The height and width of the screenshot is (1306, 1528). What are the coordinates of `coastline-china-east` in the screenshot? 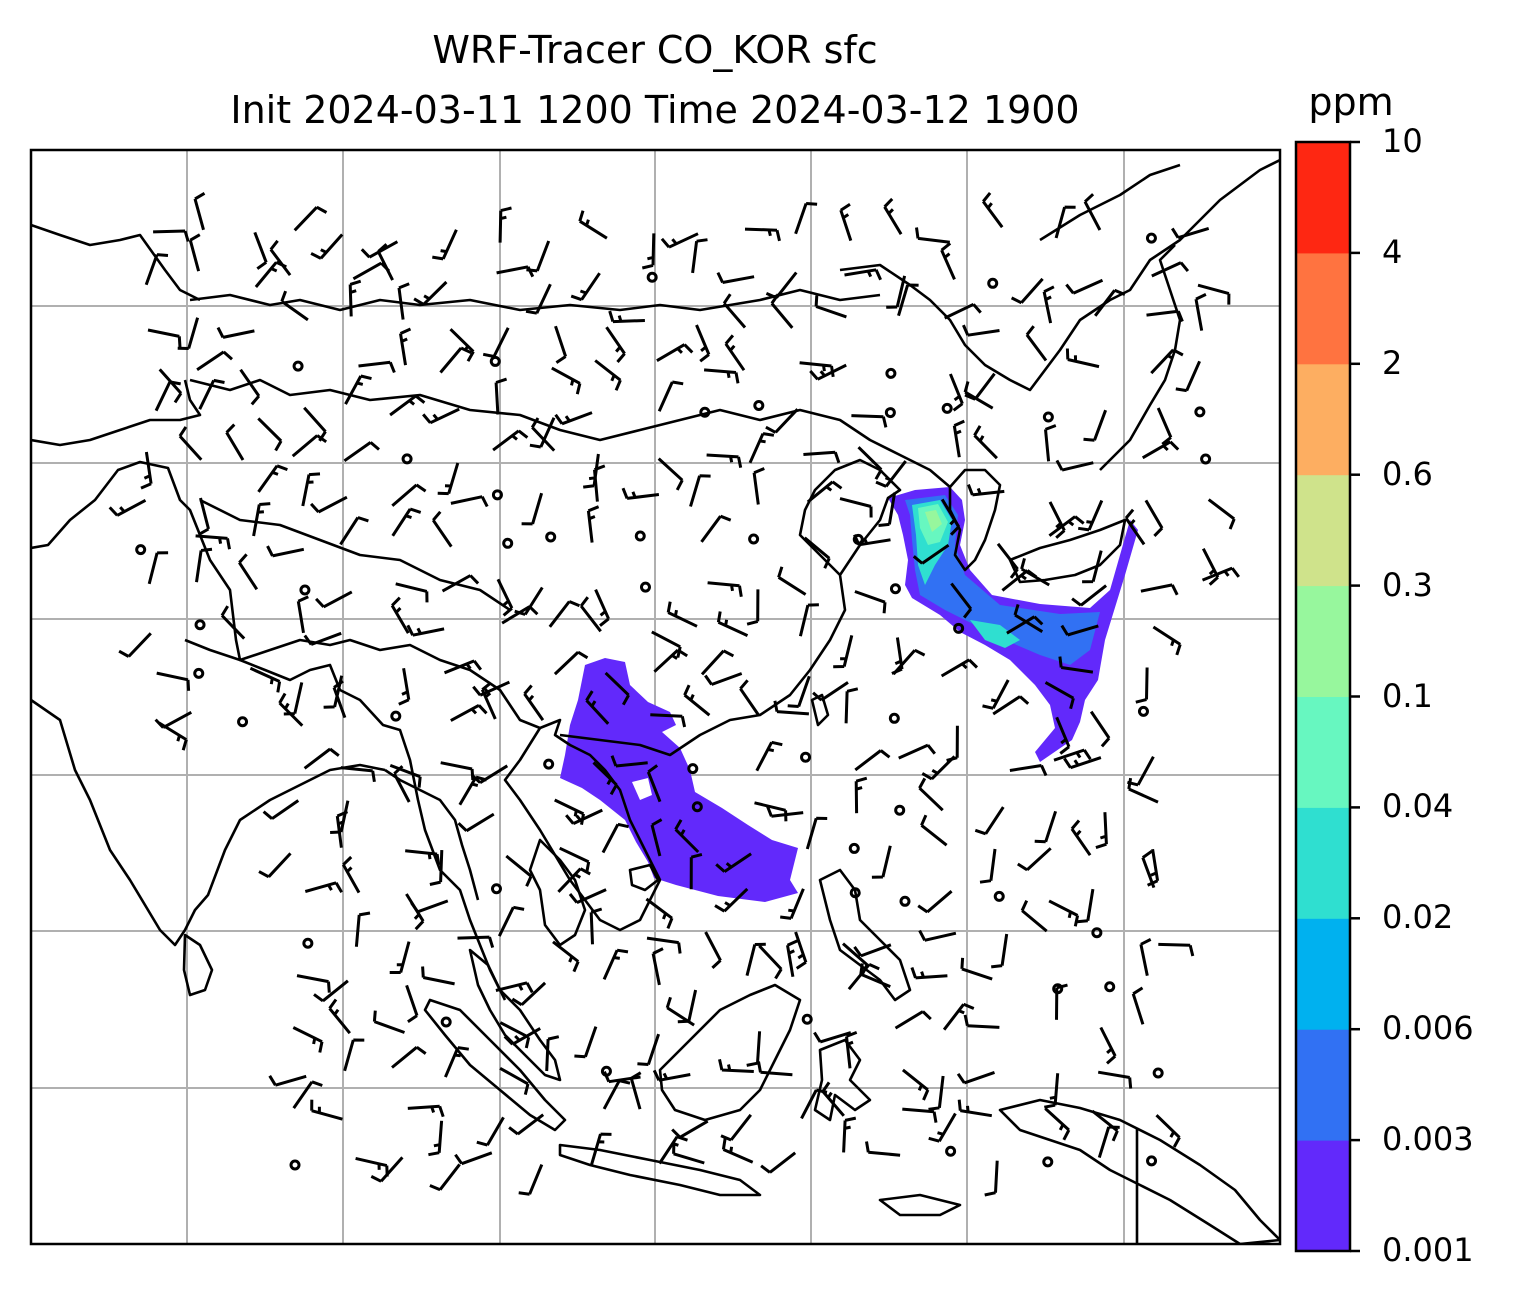 It's located at (730, 607).